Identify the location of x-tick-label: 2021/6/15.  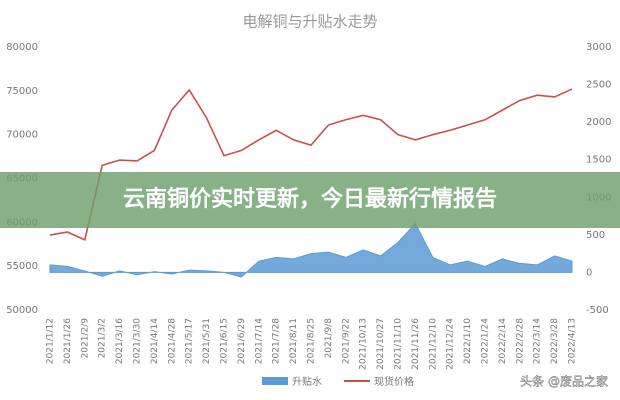
(225, 341).